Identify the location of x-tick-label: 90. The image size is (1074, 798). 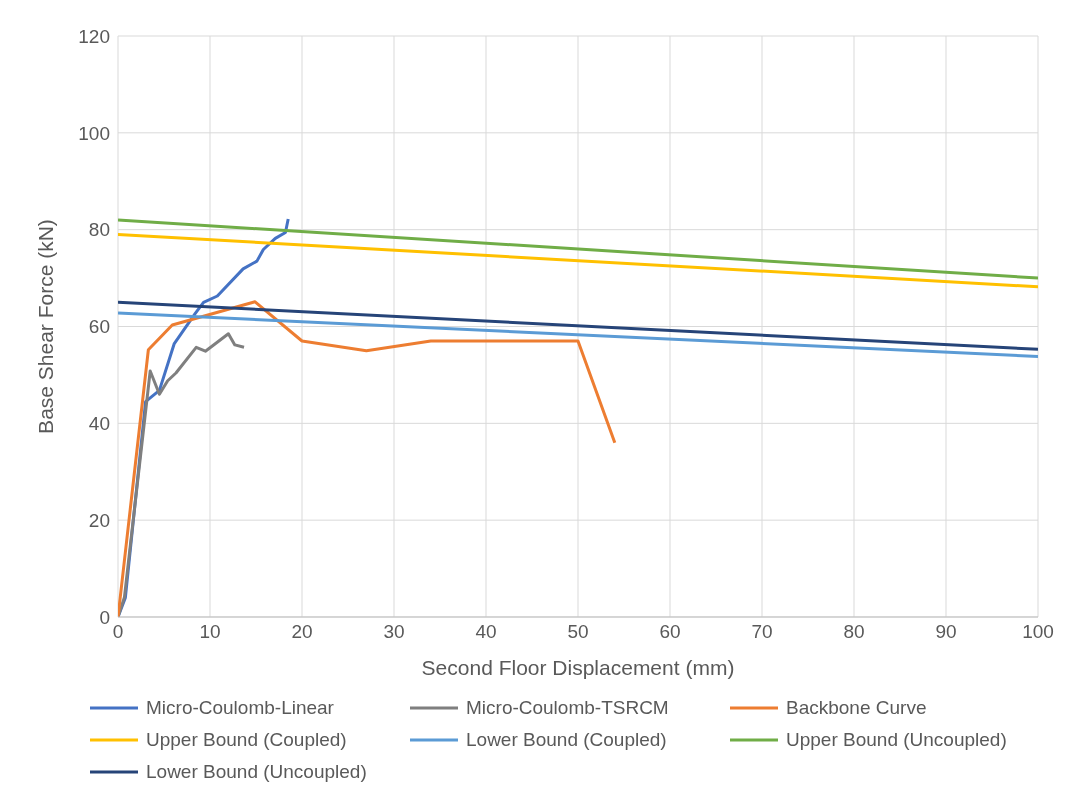
(946, 632).